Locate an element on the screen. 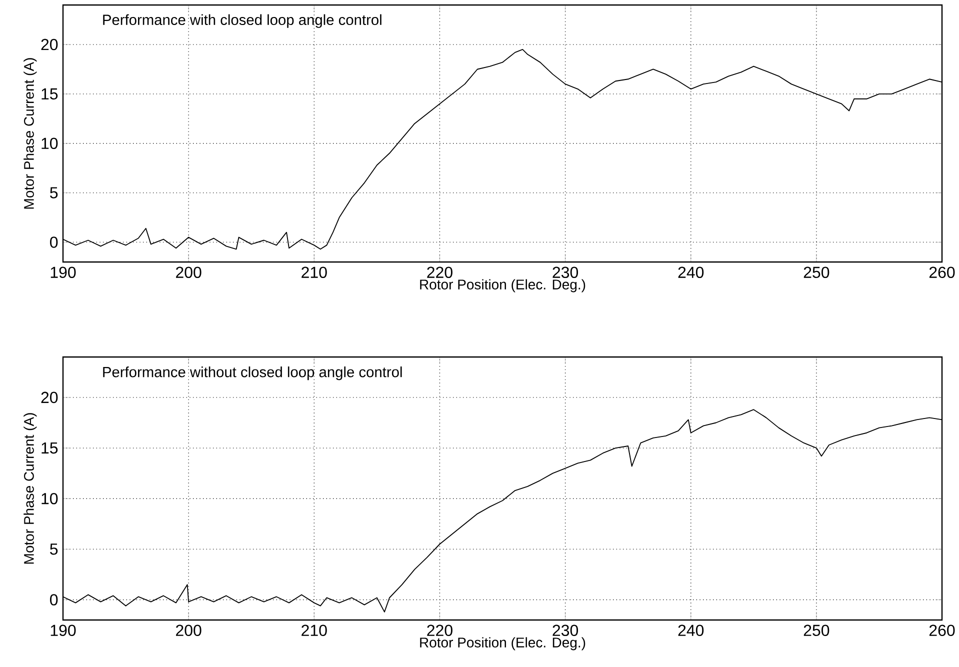 This screenshot has width=959, height=667. text: Performance without closed loop angle control is located at coordinates (252, 373).